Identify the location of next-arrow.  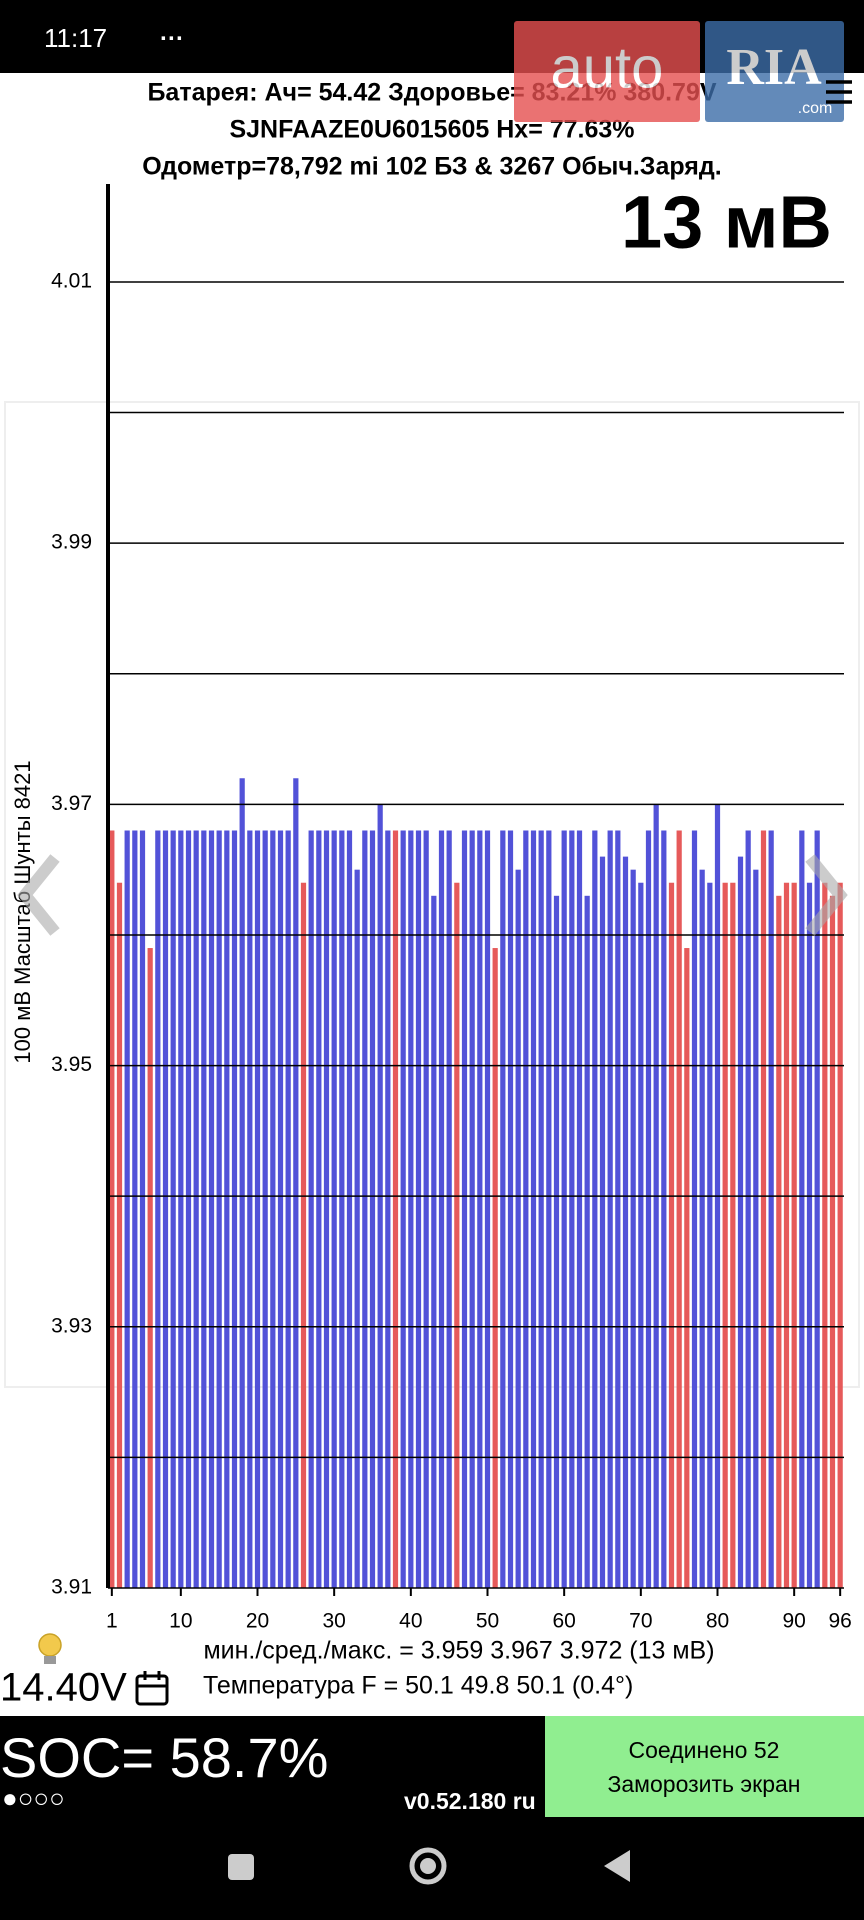
(826, 895).